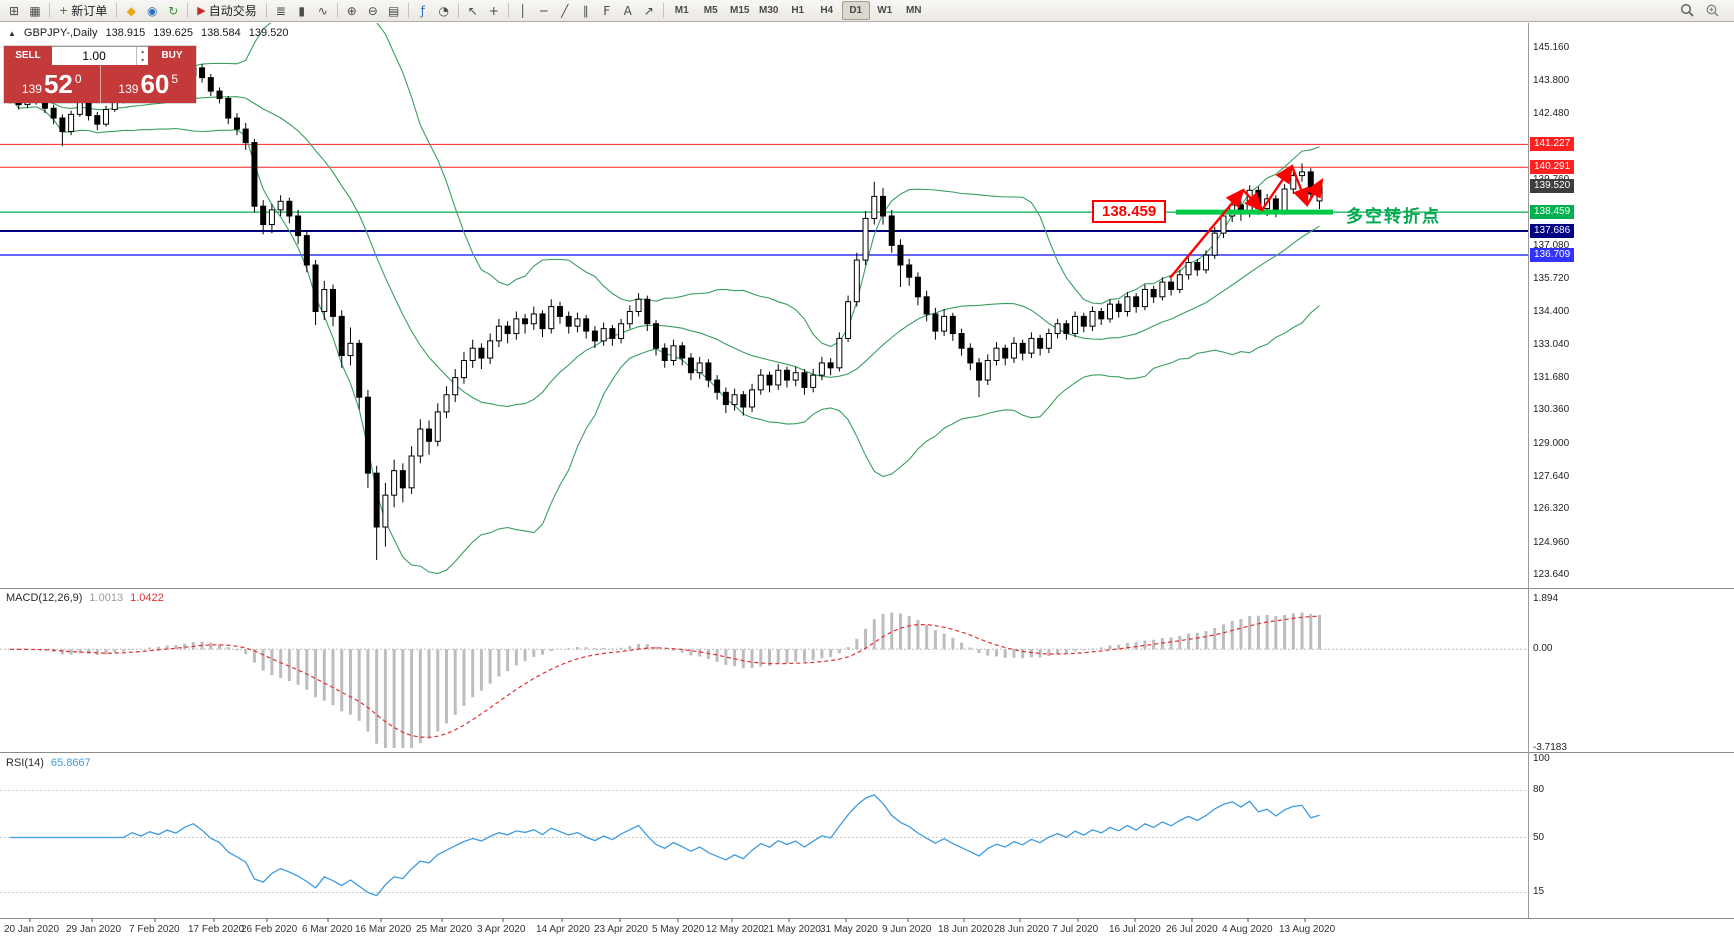  Describe the element at coordinates (1687, 11) in the screenshot. I see `search-icon` at that location.